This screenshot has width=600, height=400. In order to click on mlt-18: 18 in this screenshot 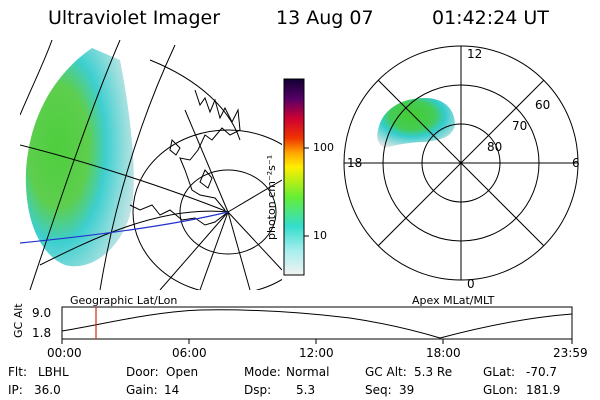, I will do `click(355, 163)`.